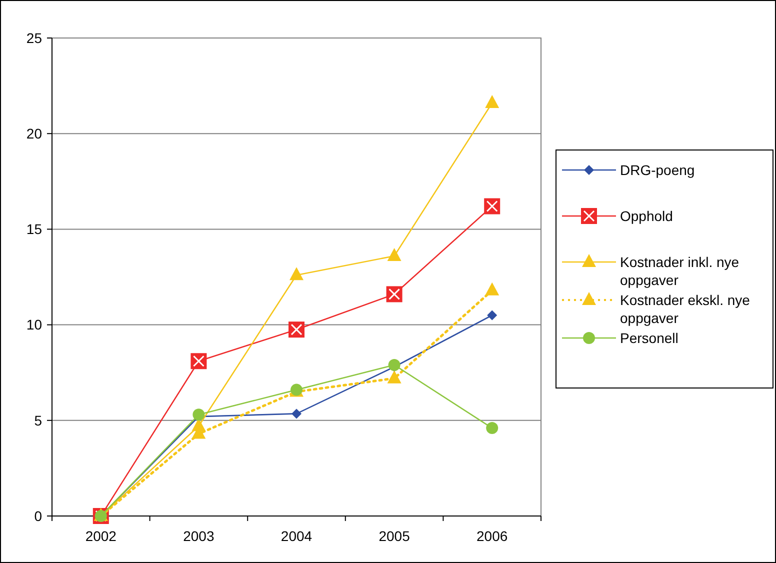 The width and height of the screenshot is (776, 563). I want to click on legend-label: Kostnader ekskl. nye oppgaver, so click(685, 309).